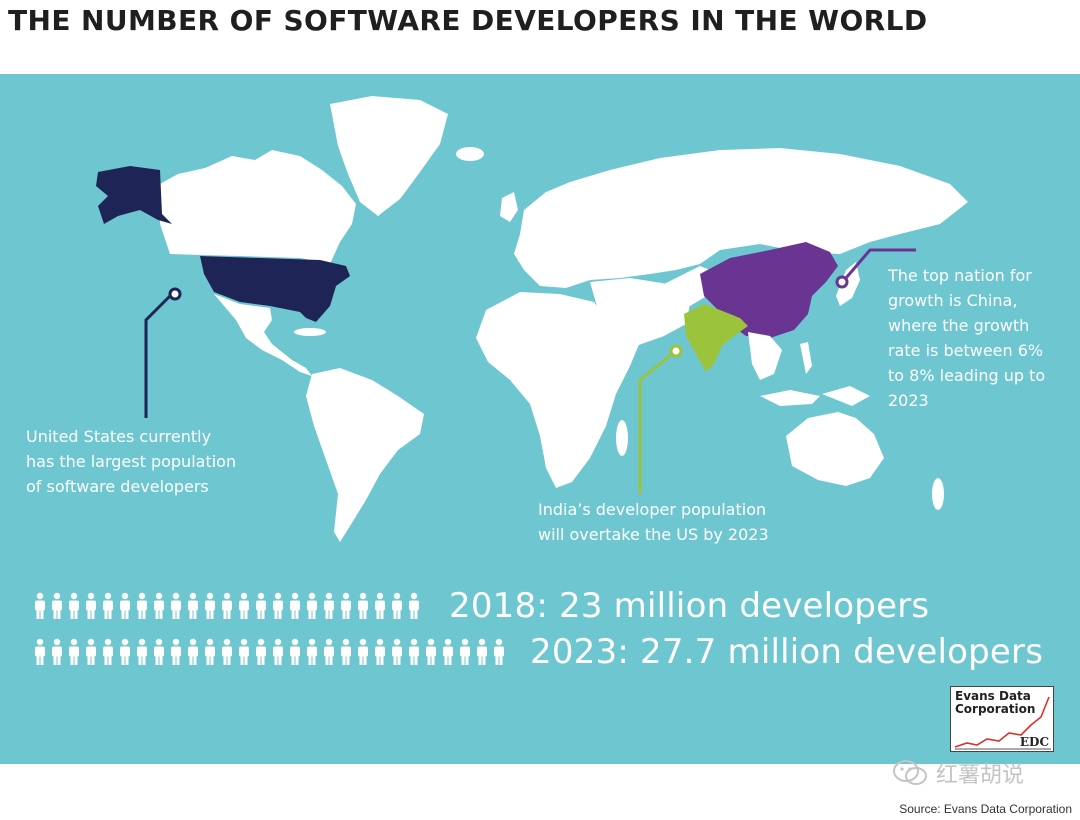  Describe the element at coordinates (258, 207) in the screenshot. I see `canada` at that location.